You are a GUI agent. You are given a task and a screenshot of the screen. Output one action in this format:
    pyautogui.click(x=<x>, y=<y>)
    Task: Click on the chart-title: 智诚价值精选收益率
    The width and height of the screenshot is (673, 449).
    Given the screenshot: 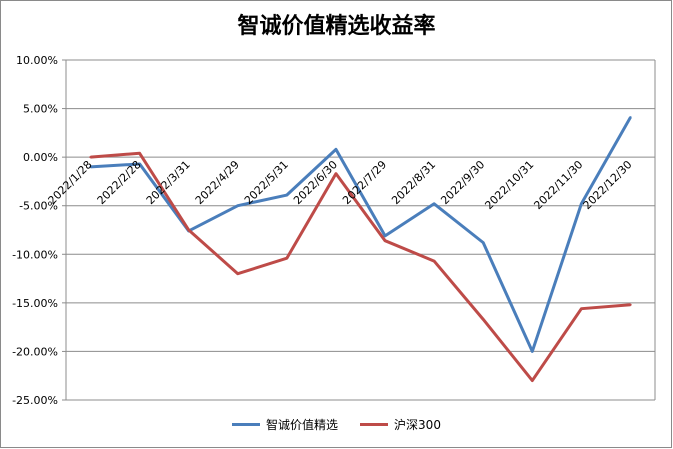 What is the action you would take?
    pyautogui.click(x=336, y=26)
    